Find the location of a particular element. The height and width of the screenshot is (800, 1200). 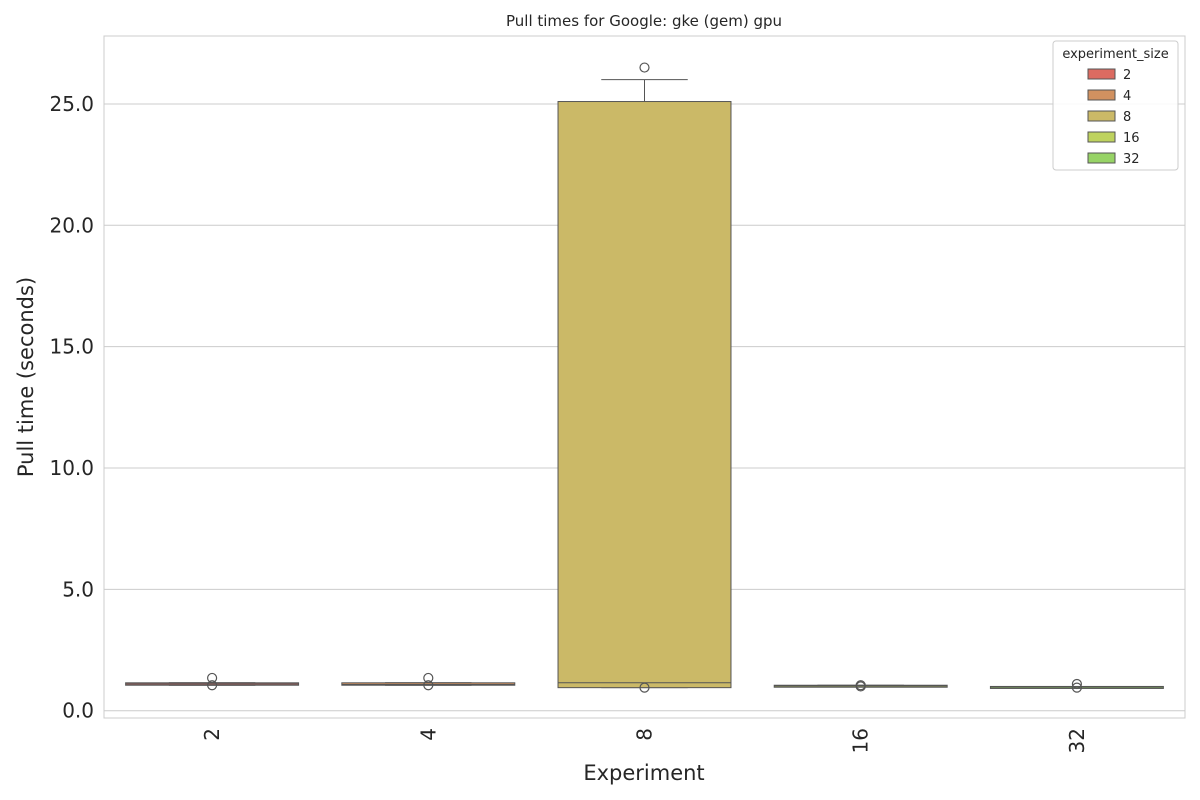

x-tick-label: 2 is located at coordinates (212, 734).